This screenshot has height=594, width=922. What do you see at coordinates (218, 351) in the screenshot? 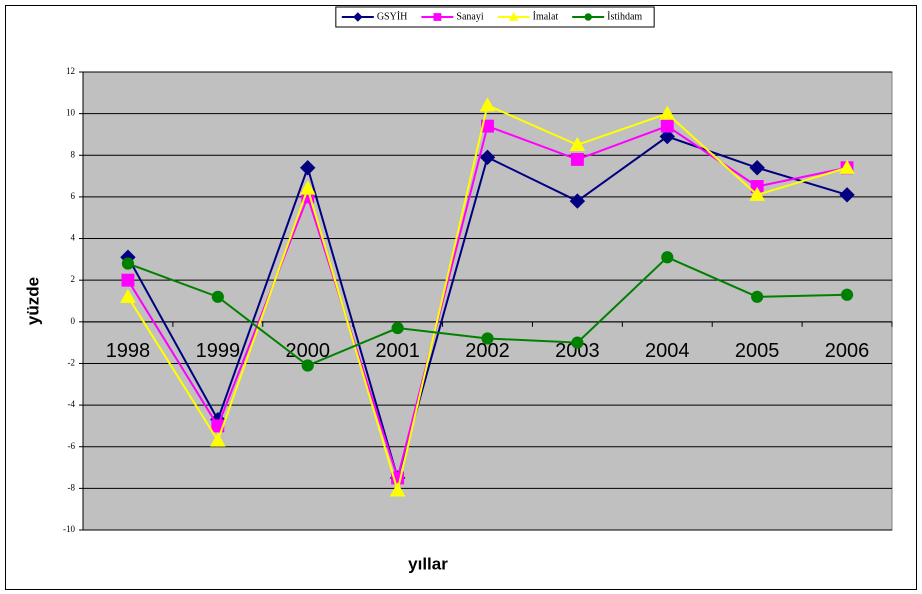
I see `x-tick-label: 1999` at bounding box center [218, 351].